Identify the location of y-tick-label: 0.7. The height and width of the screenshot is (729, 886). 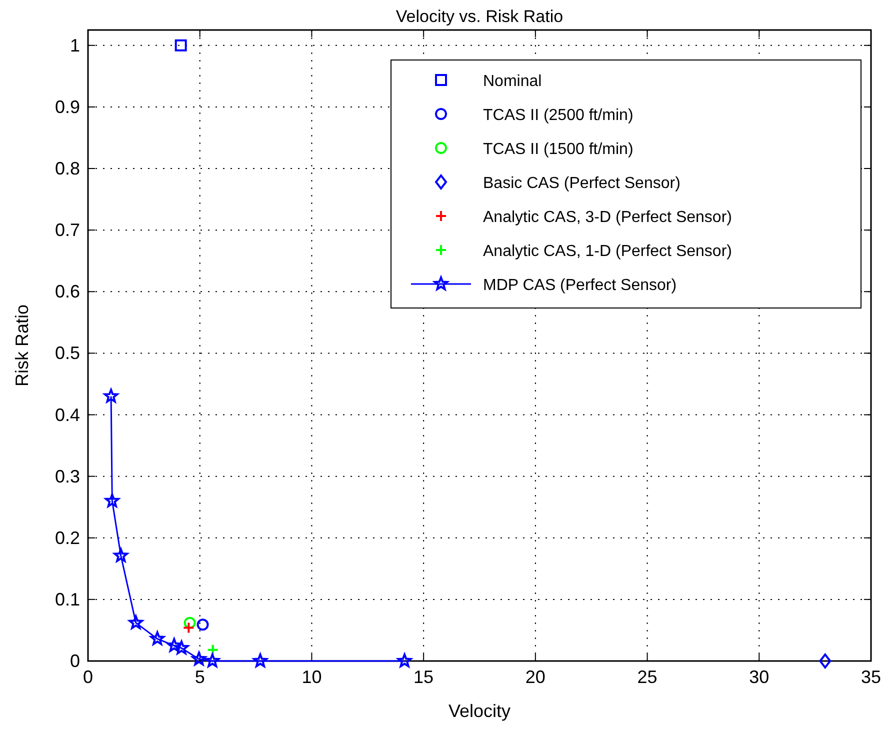
(67, 230).